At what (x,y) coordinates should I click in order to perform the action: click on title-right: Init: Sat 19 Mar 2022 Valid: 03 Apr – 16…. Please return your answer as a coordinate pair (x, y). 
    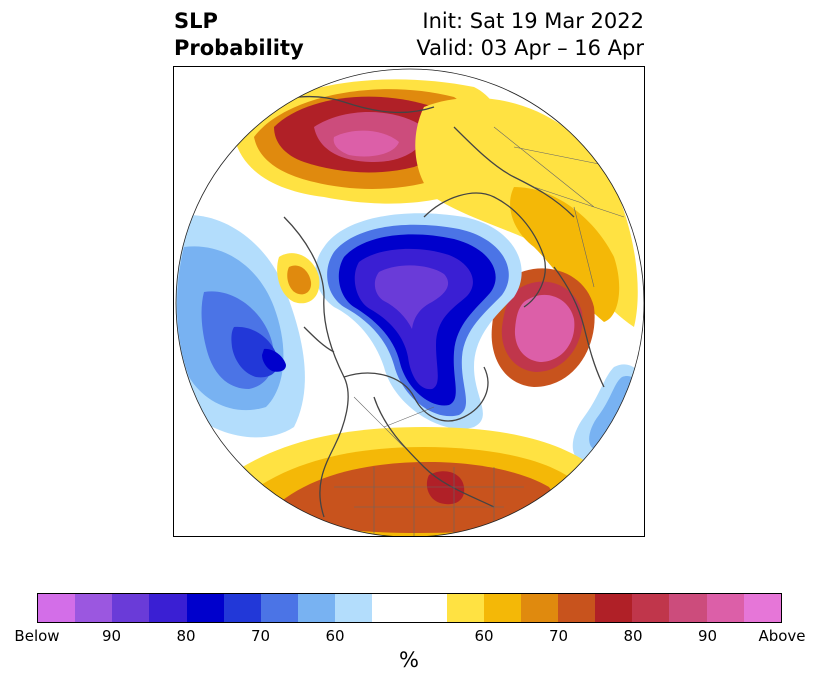
    Looking at the image, I should click on (530, 35).